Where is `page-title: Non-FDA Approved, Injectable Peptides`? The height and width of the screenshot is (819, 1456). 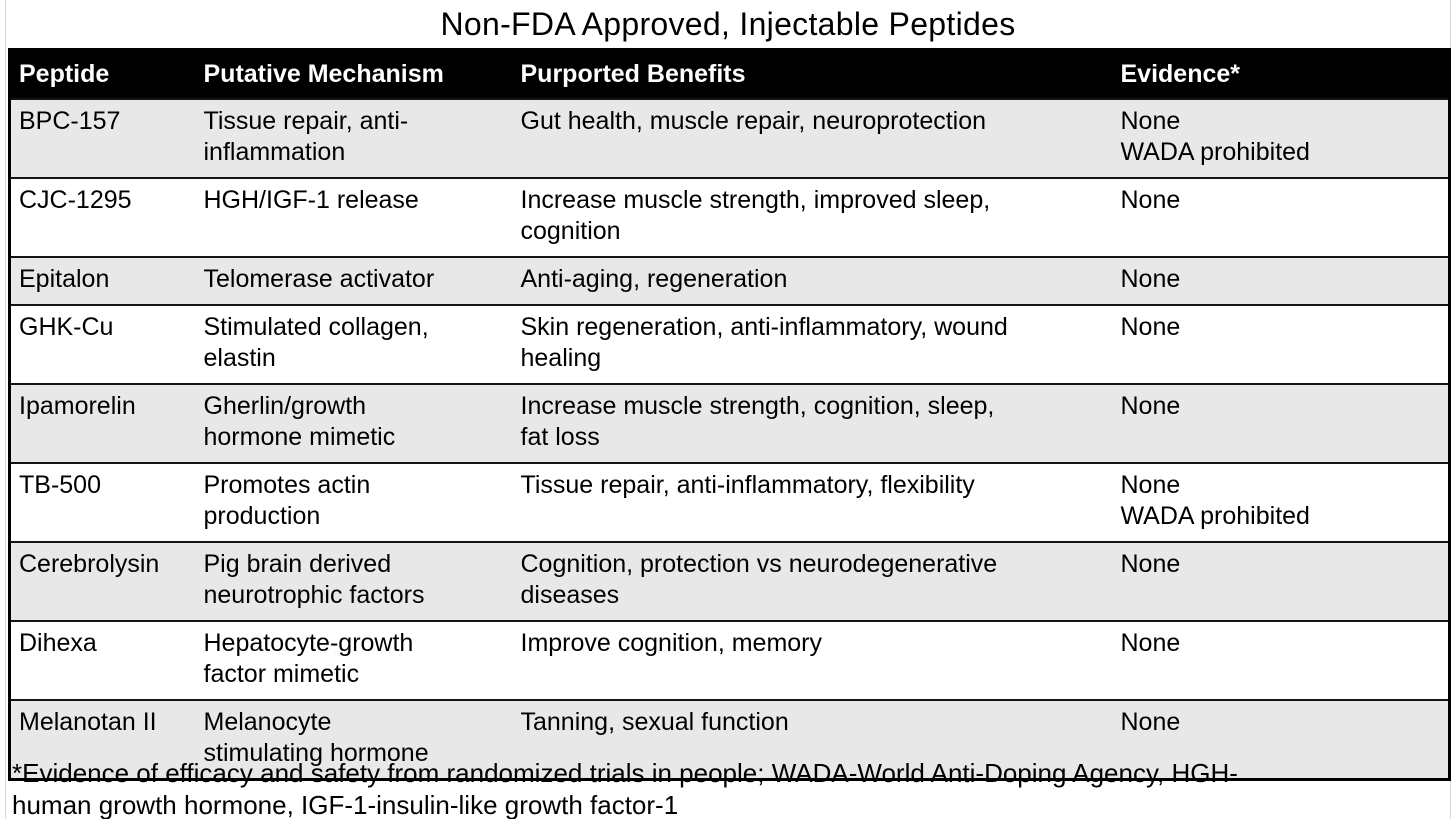
page-title: Non-FDA Approved, Injectable Peptides is located at coordinates (728, 24).